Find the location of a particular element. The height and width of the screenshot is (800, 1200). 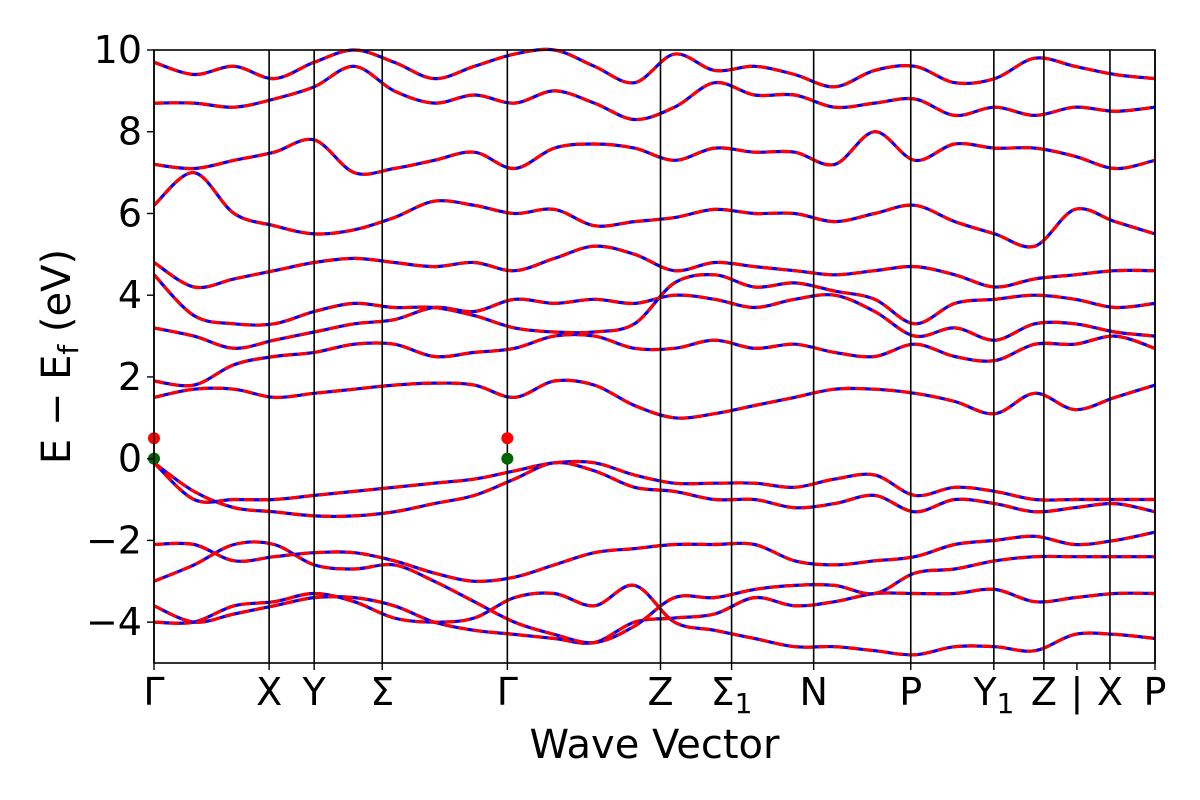

x-tick-label-4: Γ is located at coordinates (507, 692).